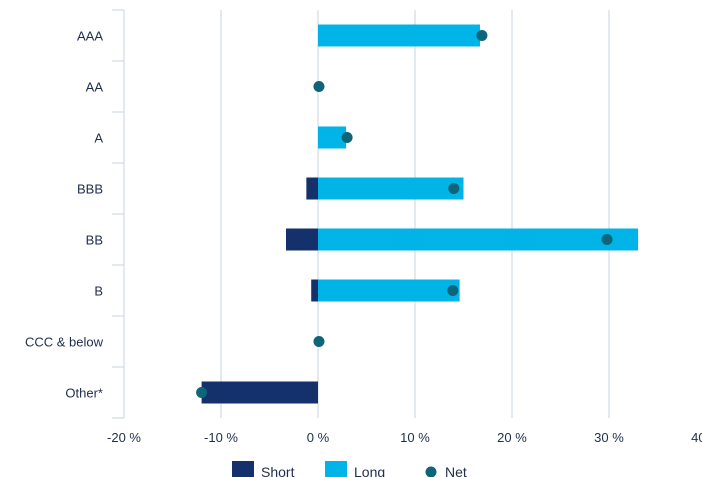  Describe the element at coordinates (314, 290) in the screenshot. I see `short-bar-b` at that location.